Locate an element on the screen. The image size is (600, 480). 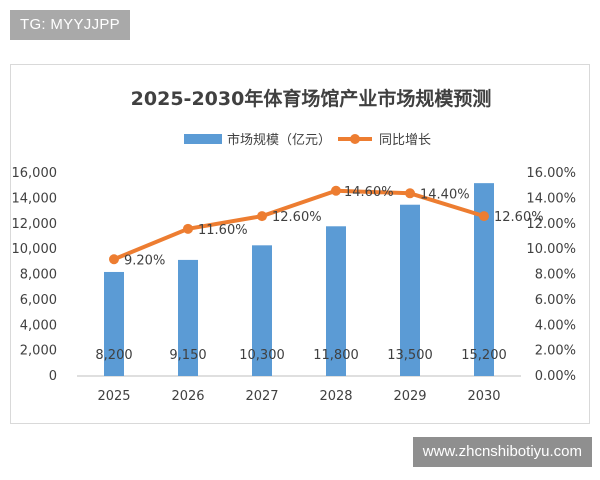
left-tick-label: 6,000 is located at coordinates (38, 300).